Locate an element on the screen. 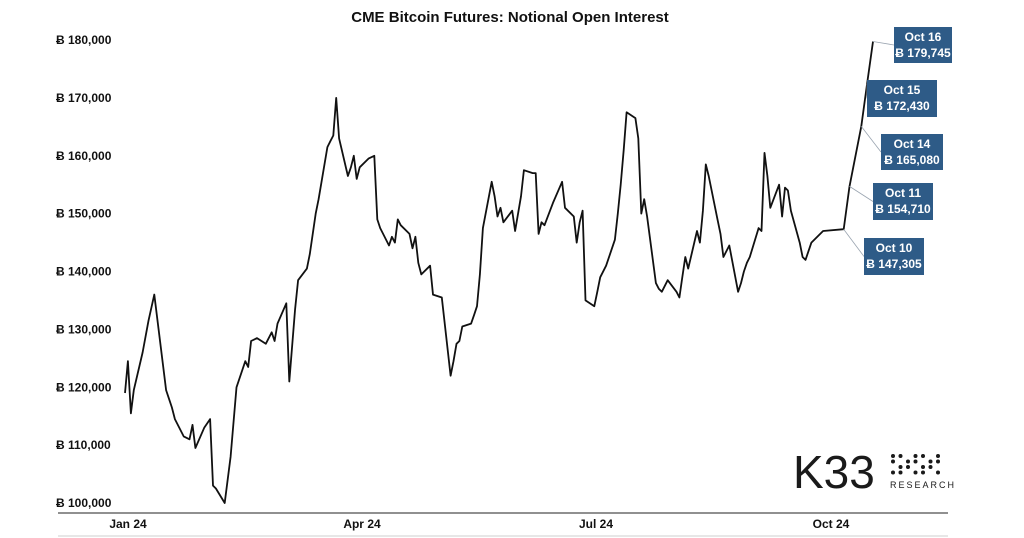  x-axis: Jan 24 Apr 24 Jul 24 Oct 24 is located at coordinates (503, 524).